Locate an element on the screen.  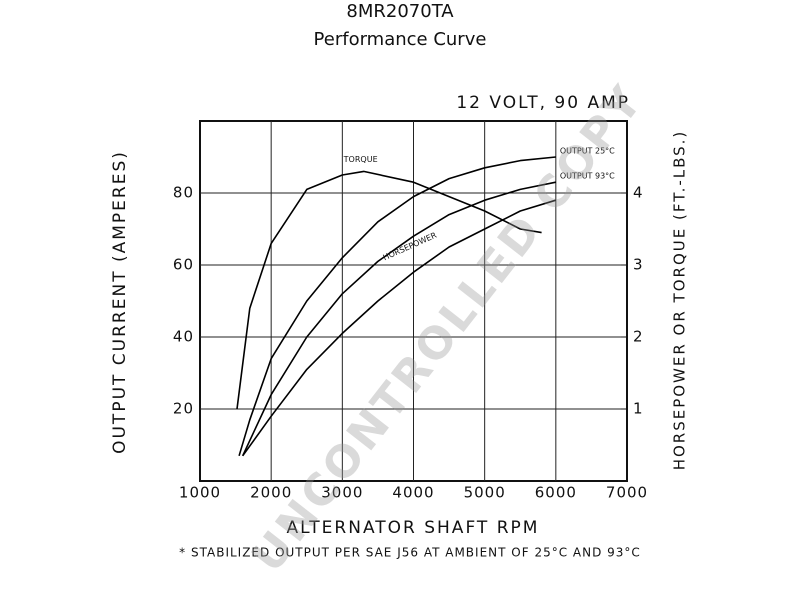
x-tick-label: 5000 is located at coordinates (485, 493).